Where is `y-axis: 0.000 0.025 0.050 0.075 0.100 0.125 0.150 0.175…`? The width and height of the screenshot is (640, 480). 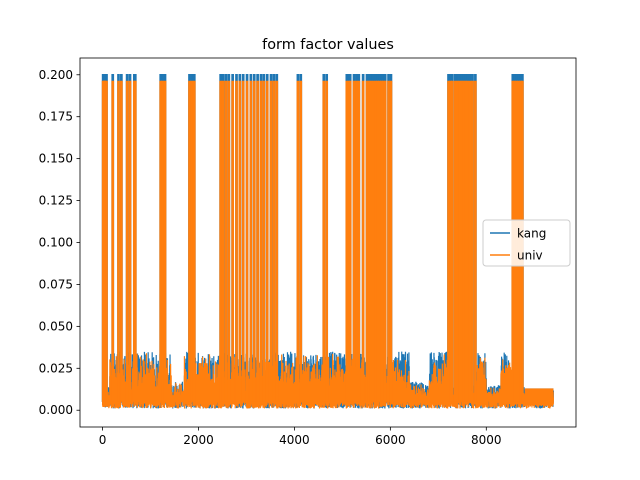 y-axis: 0.000 0.025 0.050 0.075 0.100 0.125 0.150 0.175… is located at coordinates (59, 242).